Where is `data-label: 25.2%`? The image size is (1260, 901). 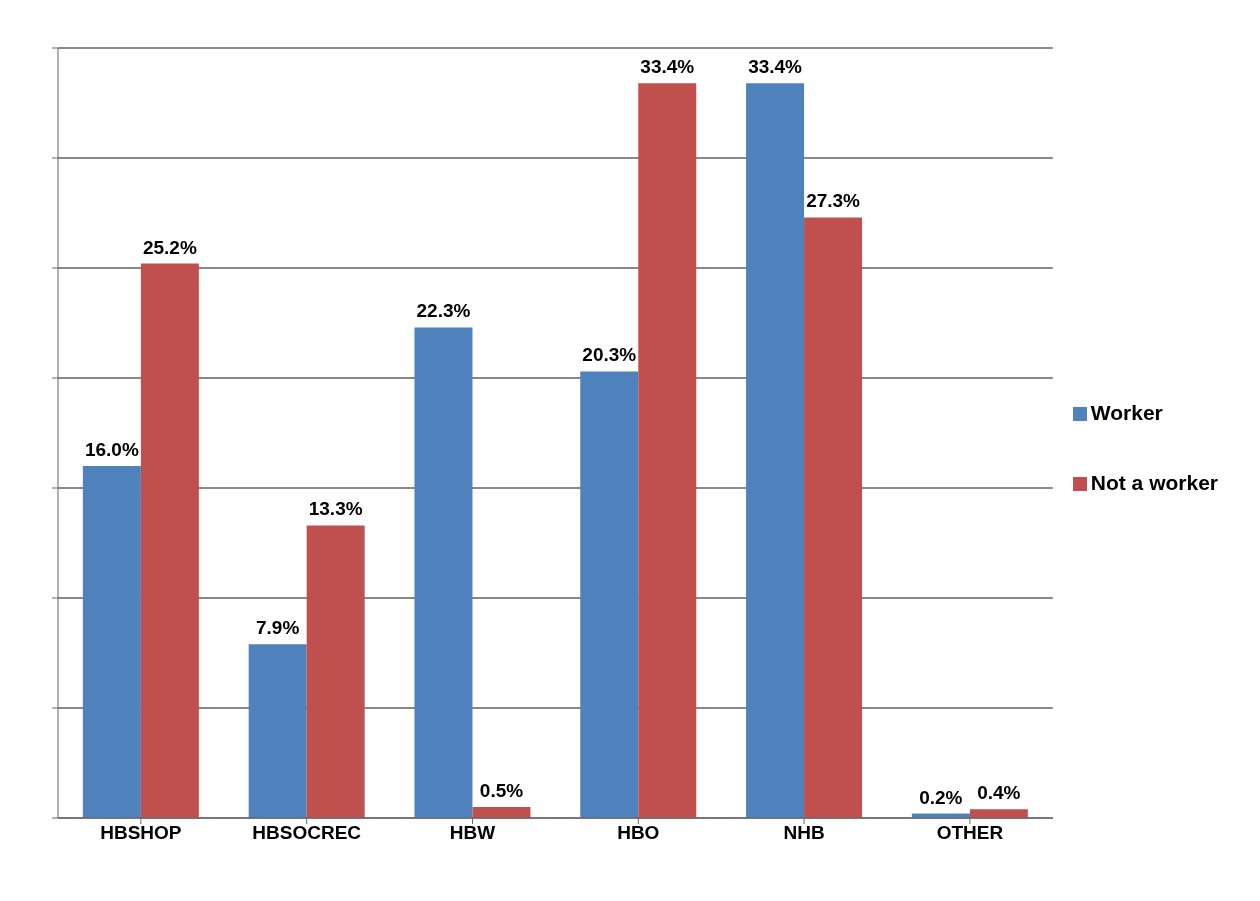
data-label: 25.2% is located at coordinates (169, 247).